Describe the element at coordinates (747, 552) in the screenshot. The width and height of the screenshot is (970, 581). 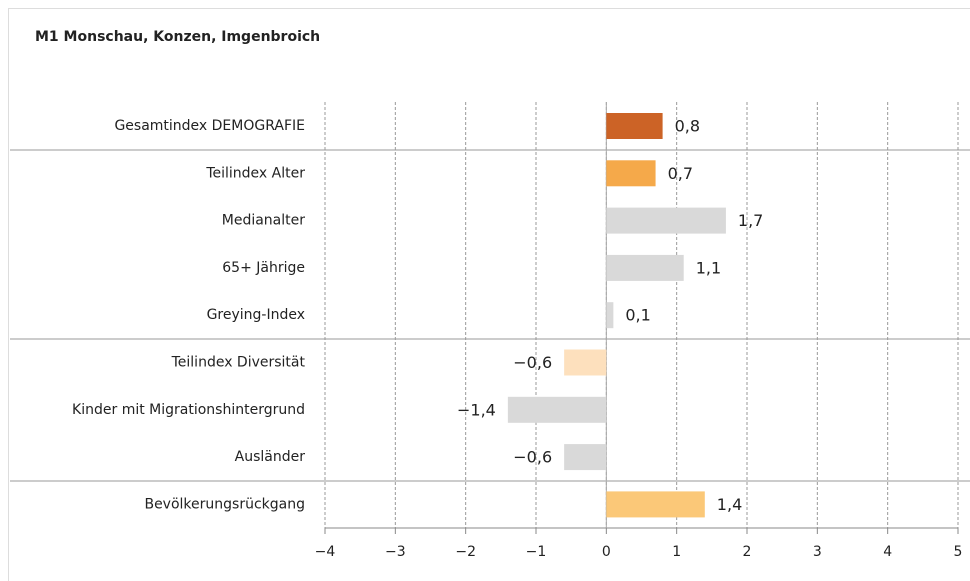
I see `x-tick-label: 2` at that location.